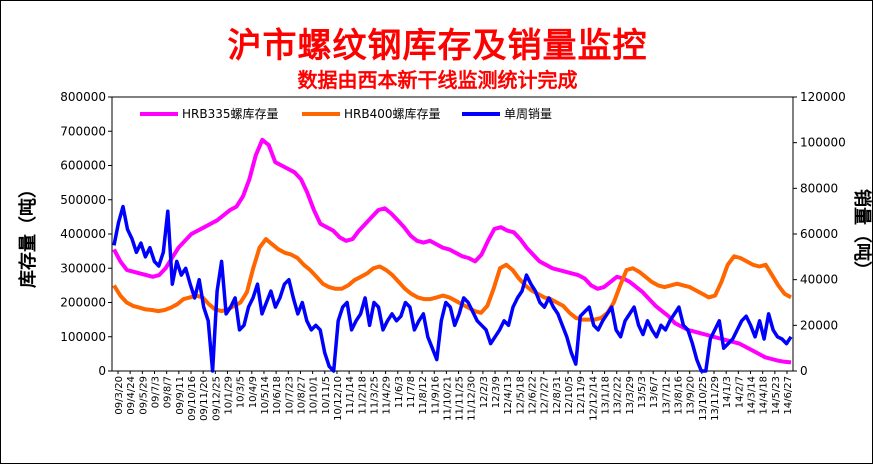 The width and height of the screenshot is (875, 466). I want to click on x-tick-label: 11/10/21, so click(447, 398).